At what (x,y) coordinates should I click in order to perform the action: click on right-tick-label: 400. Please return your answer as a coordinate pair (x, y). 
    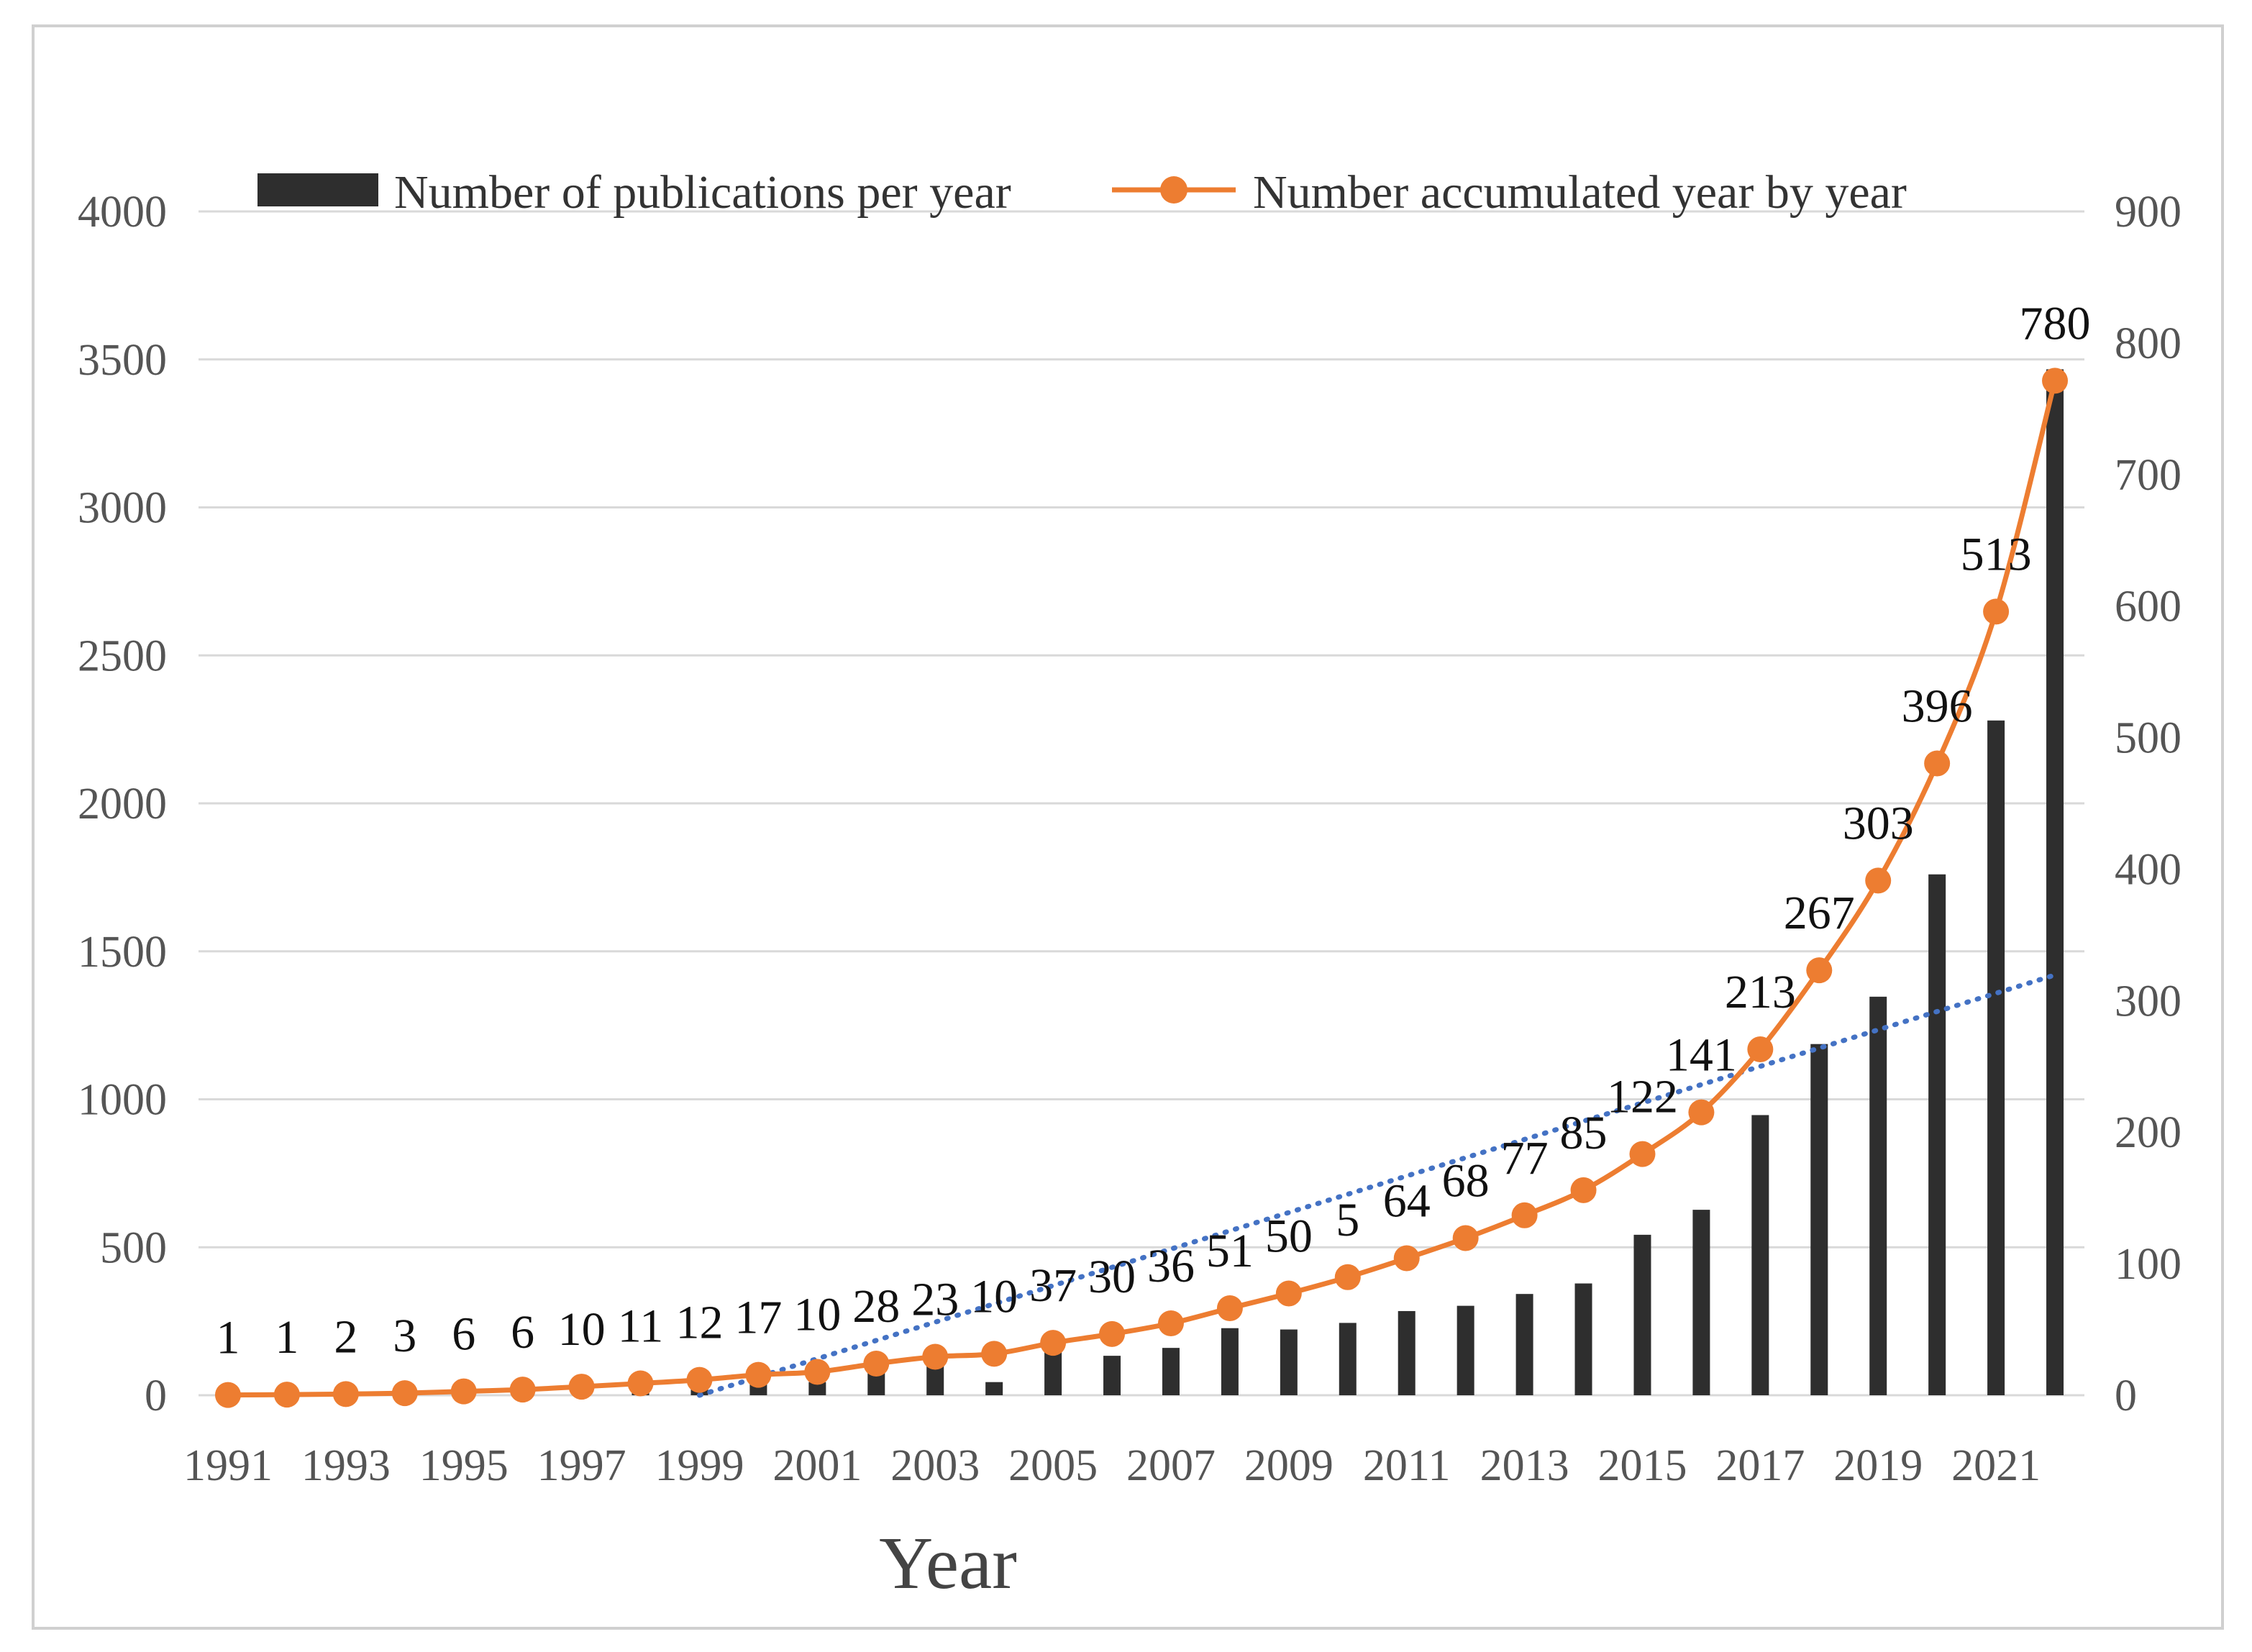
    Looking at the image, I should click on (2149, 869).